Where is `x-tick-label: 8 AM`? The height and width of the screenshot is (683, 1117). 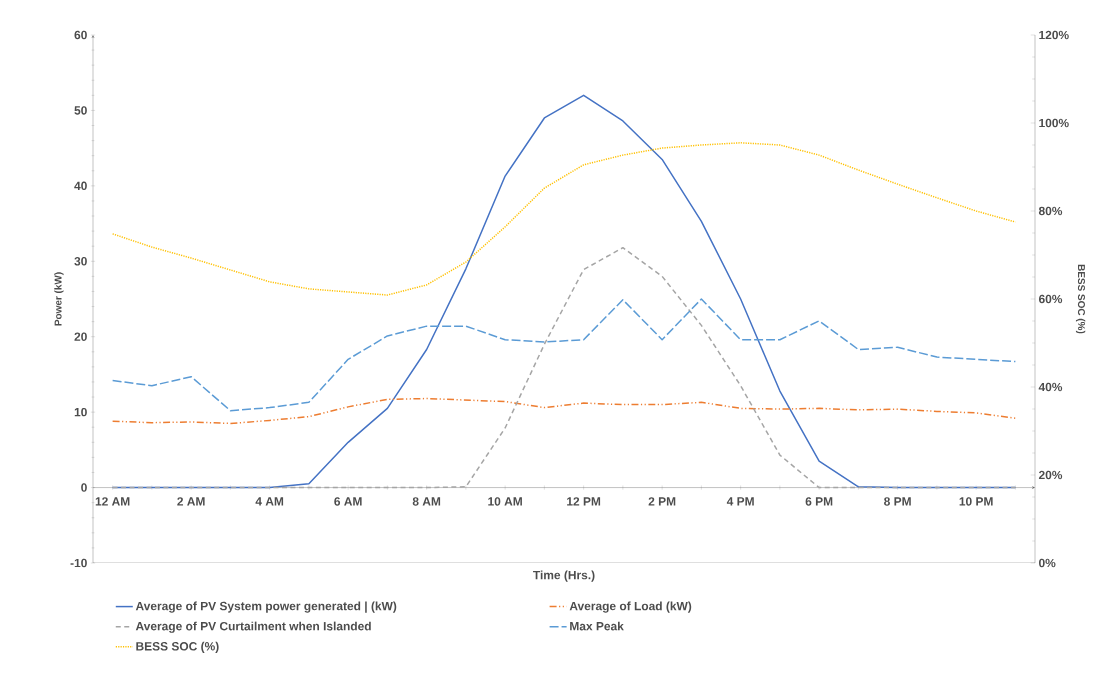 x-tick-label: 8 AM is located at coordinates (426, 501).